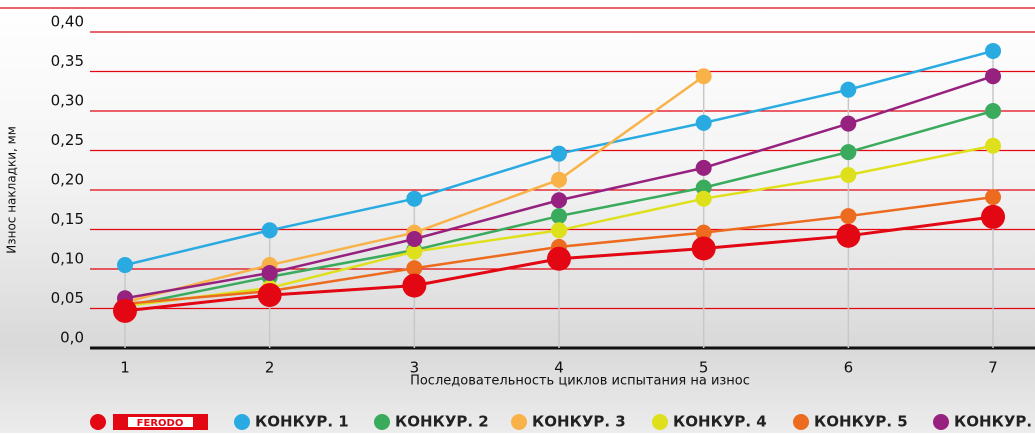 The image size is (1035, 437). Describe the element at coordinates (67, 140) in the screenshot. I see `y-tick-label: 0,25` at that location.